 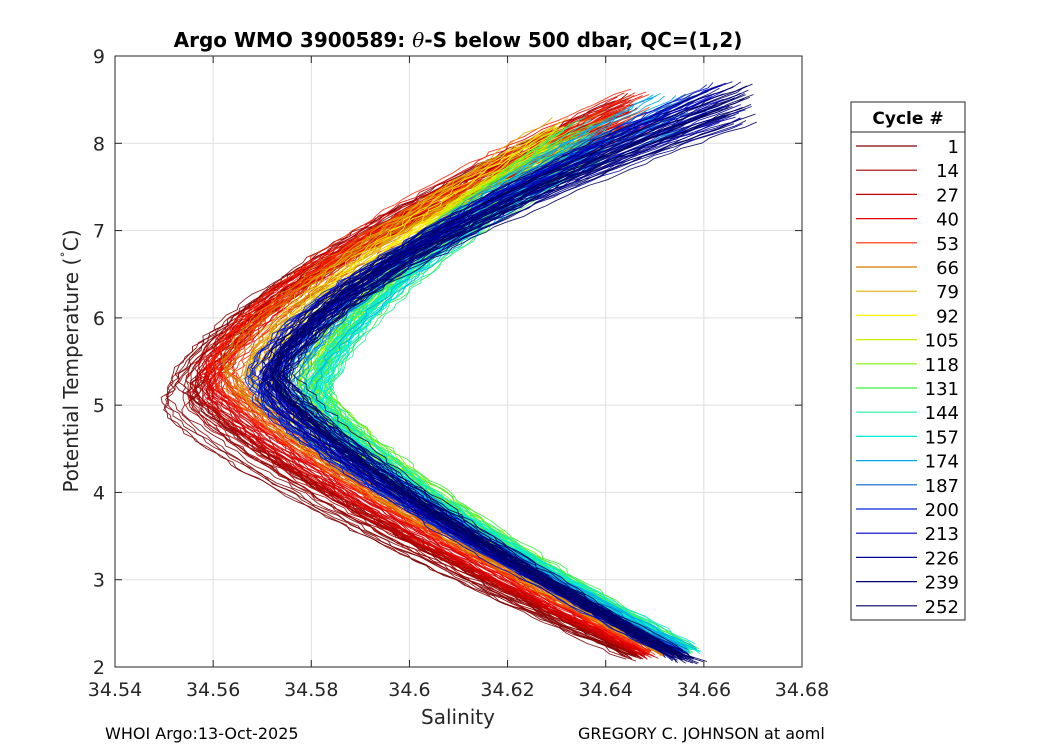 What do you see at coordinates (907, 534) in the screenshot?
I see `legend-item: 213` at bounding box center [907, 534].